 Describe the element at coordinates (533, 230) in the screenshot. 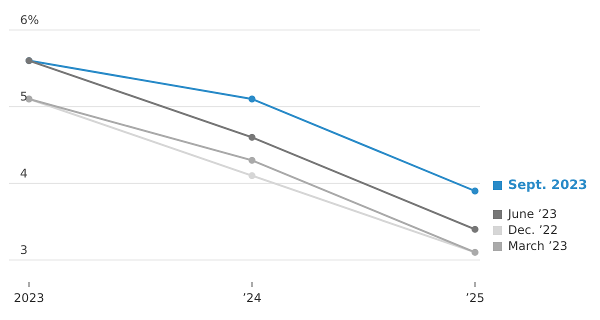

I see `legend-label: Dec. ’22` at that location.